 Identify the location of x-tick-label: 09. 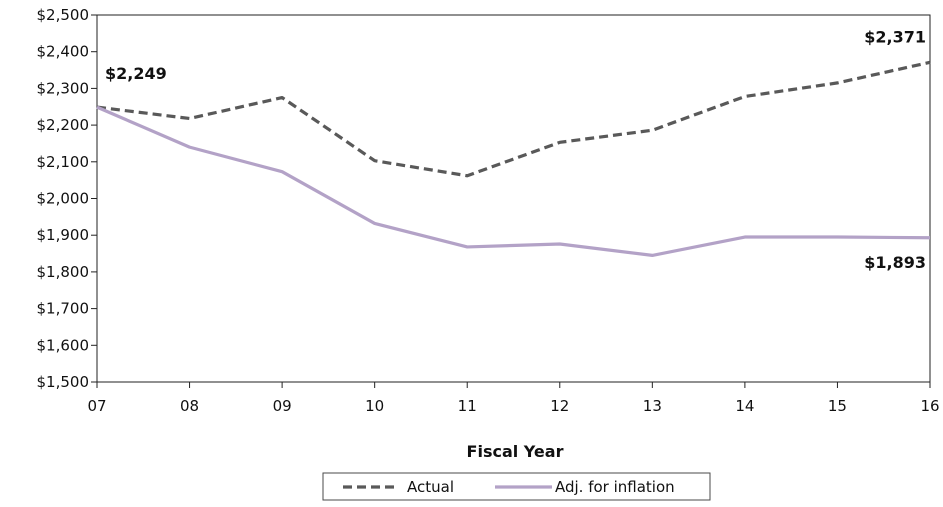
(282, 406).